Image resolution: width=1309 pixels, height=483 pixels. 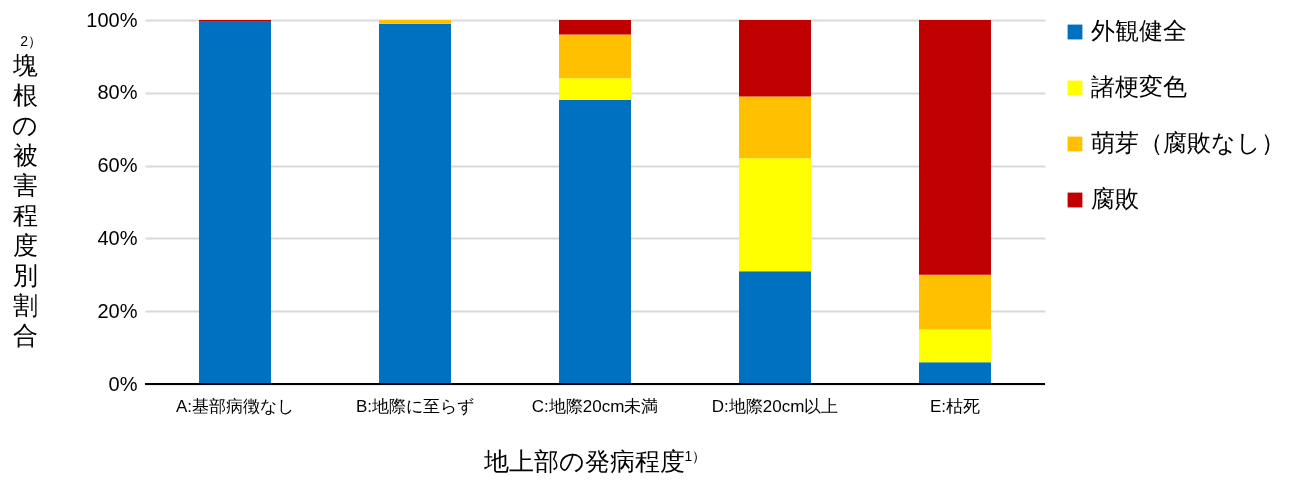 What do you see at coordinates (235, 406) in the screenshot?
I see `x-tick-label: A:基部病徴なし` at bounding box center [235, 406].